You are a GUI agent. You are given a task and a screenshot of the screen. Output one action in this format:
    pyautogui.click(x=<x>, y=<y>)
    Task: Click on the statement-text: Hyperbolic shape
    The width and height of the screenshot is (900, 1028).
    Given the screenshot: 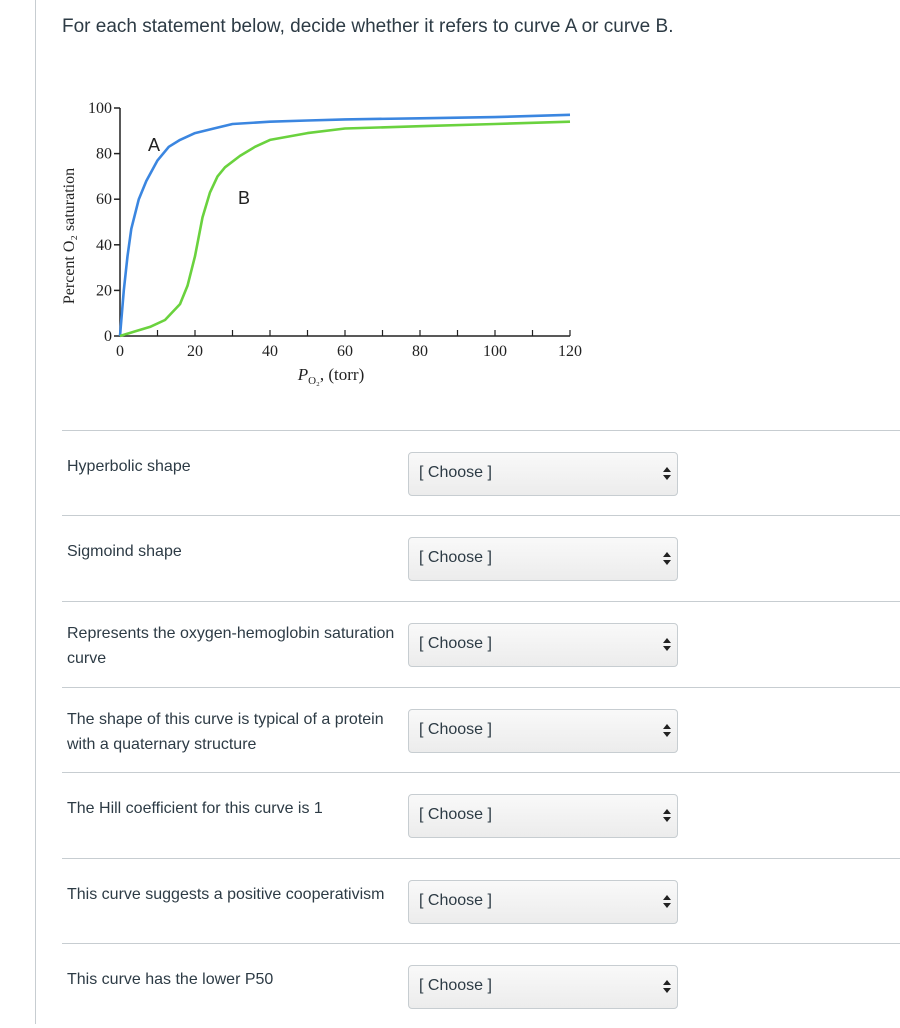 What is the action you would take?
    pyautogui.click(x=129, y=466)
    